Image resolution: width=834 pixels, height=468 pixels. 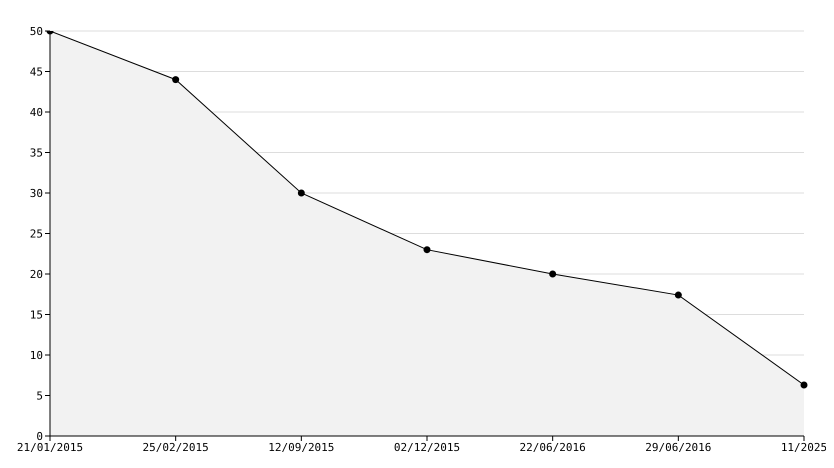 What do you see at coordinates (678, 447) in the screenshot?
I see `x-tick-label: 29/06/2016` at bounding box center [678, 447].